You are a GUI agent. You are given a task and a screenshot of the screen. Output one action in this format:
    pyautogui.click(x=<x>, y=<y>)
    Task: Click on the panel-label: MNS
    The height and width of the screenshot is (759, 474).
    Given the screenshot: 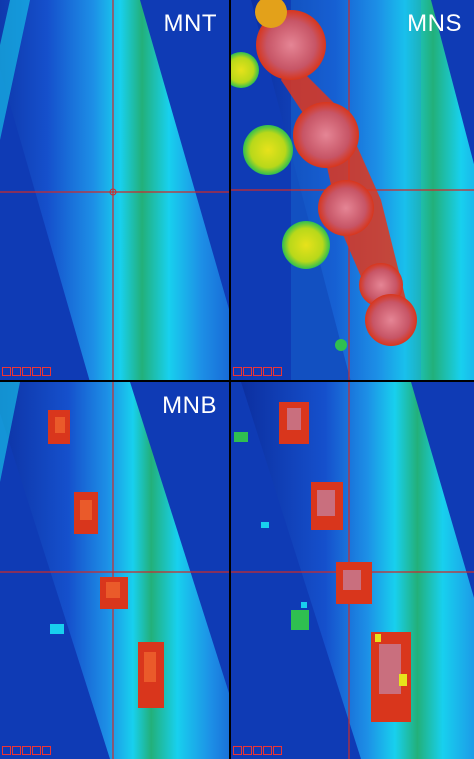 What is the action you would take?
    pyautogui.click(x=434, y=23)
    